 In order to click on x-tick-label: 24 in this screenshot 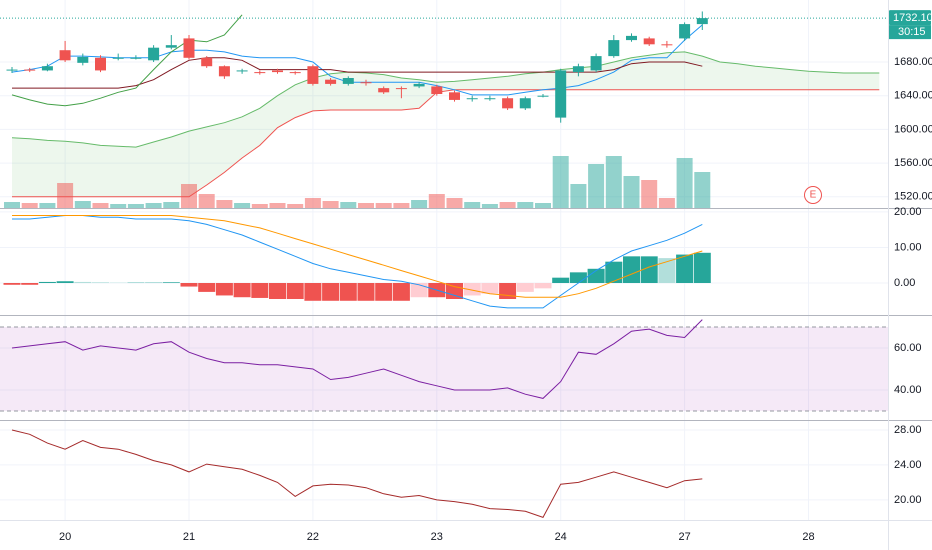, I will do `click(561, 537)`.